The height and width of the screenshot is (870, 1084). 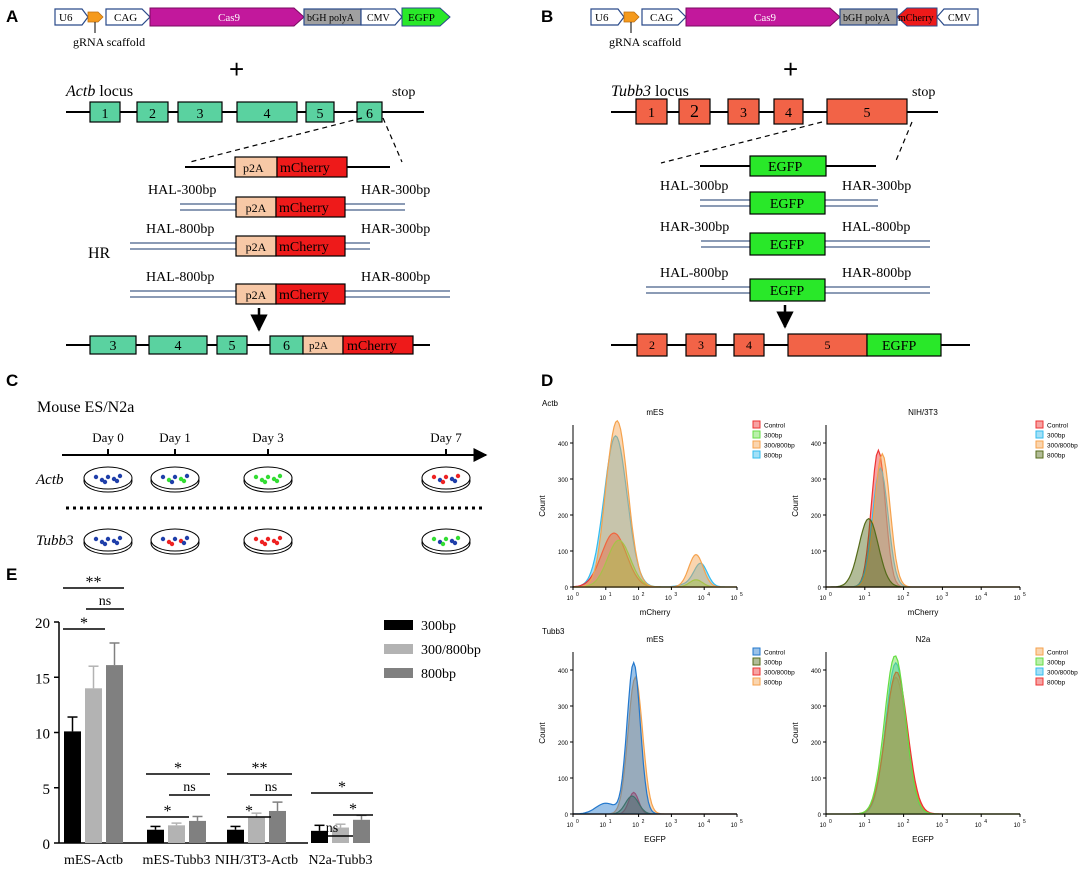 I want to click on zoom-line-left-b, so click(x=741, y=142).